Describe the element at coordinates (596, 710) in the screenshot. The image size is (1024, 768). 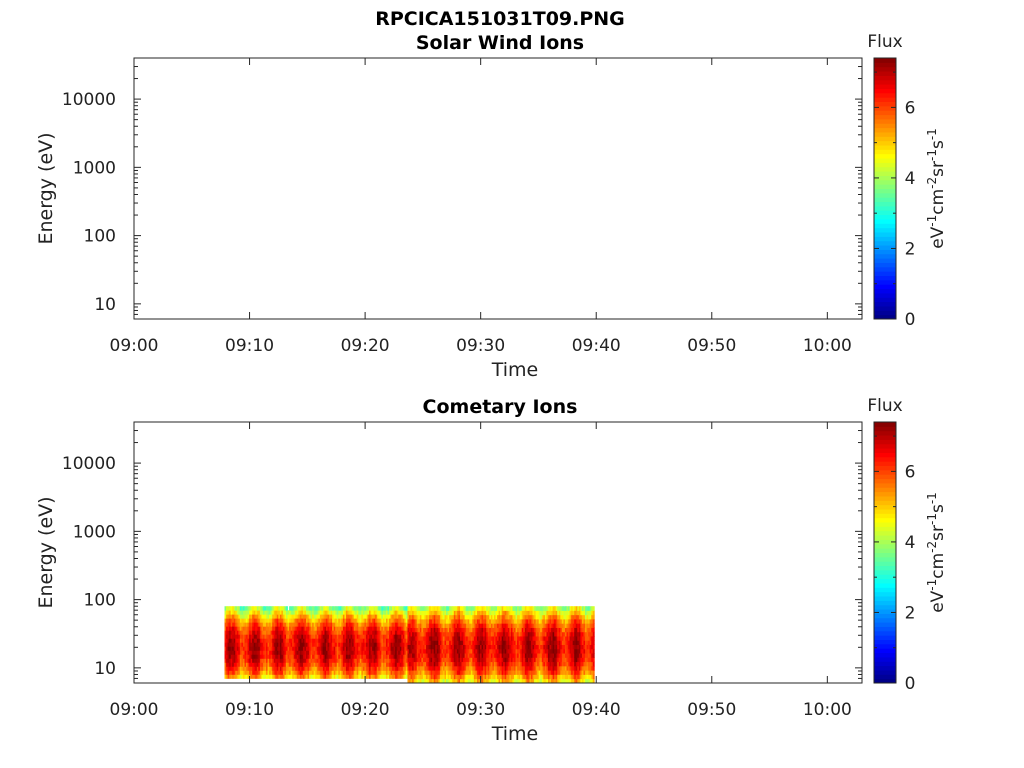
I see `x-tick-label: 09:40` at that location.